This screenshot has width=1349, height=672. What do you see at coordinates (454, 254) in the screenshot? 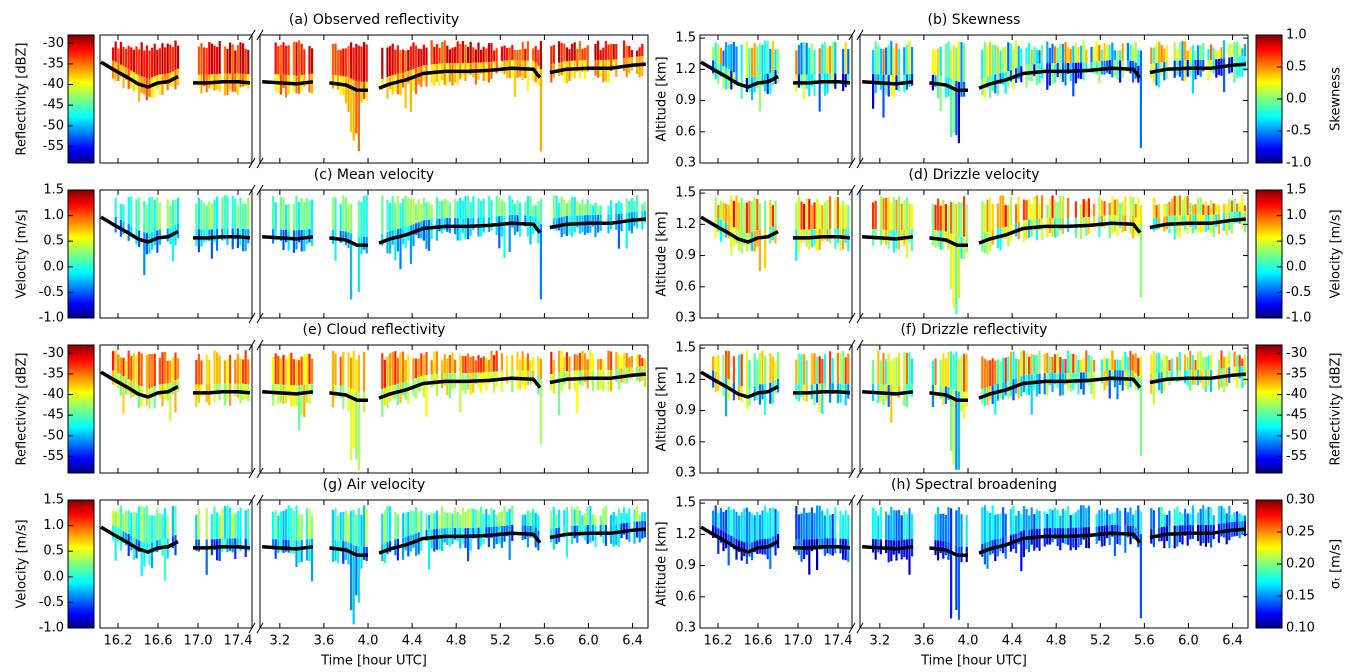
I see `axes-frame` at bounding box center [454, 254].